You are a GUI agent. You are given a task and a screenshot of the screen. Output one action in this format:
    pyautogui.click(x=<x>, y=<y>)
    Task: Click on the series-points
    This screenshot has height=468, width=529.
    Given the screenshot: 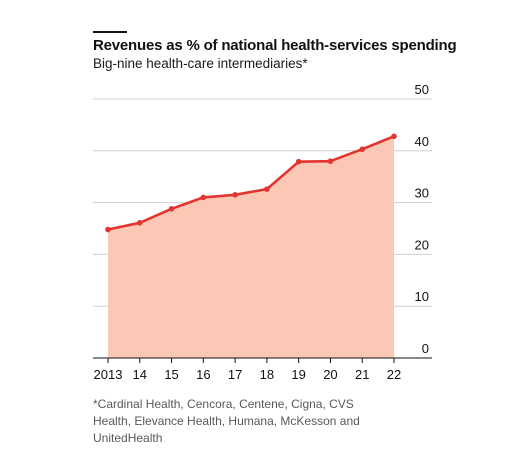 What is the action you would take?
    pyautogui.click(x=251, y=183)
    